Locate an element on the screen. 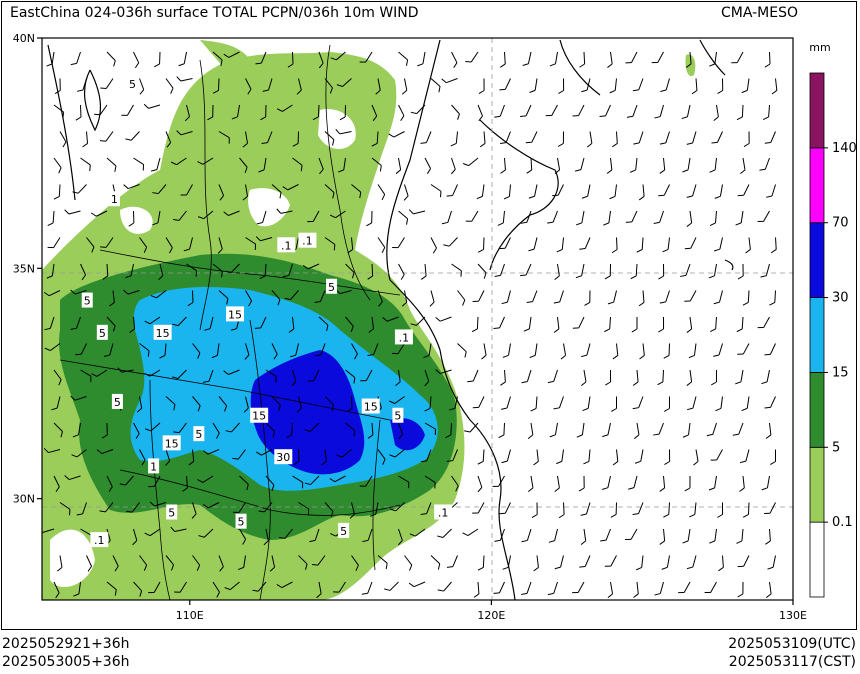  colorbar-level-label: 140 is located at coordinates (844, 148).